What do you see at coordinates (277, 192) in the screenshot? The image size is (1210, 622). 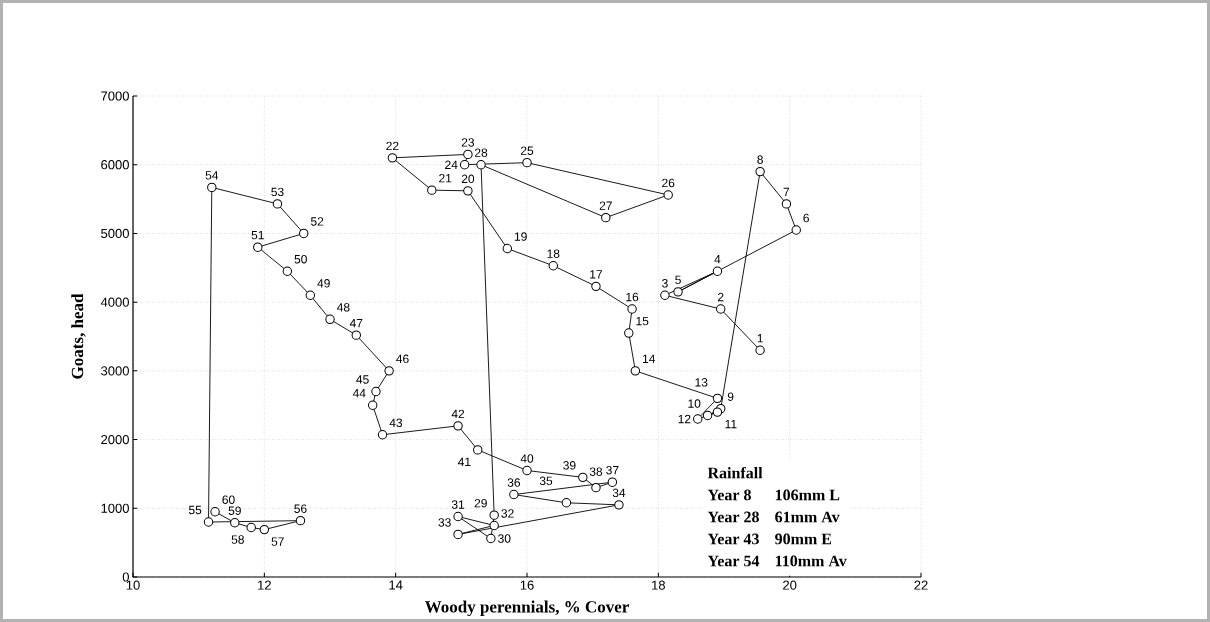 I see `annotation: 53` at bounding box center [277, 192].